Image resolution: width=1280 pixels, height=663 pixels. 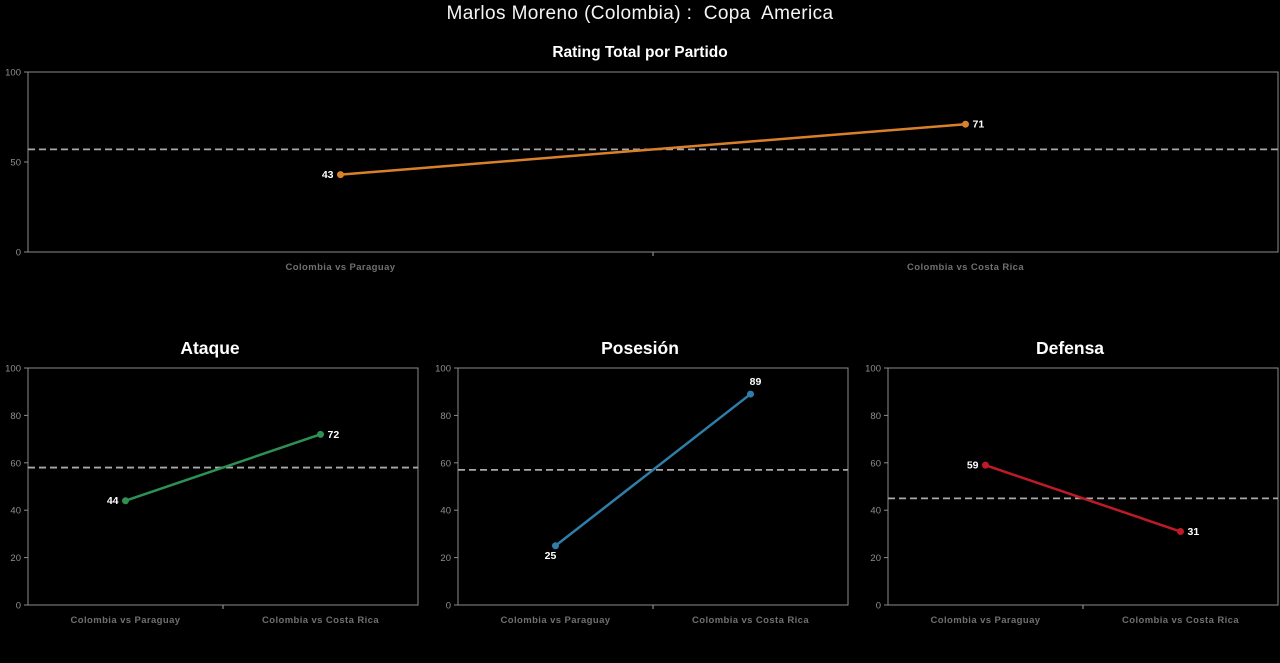 I want to click on chart-defensa-title: Defensa, so click(x=1070, y=348).